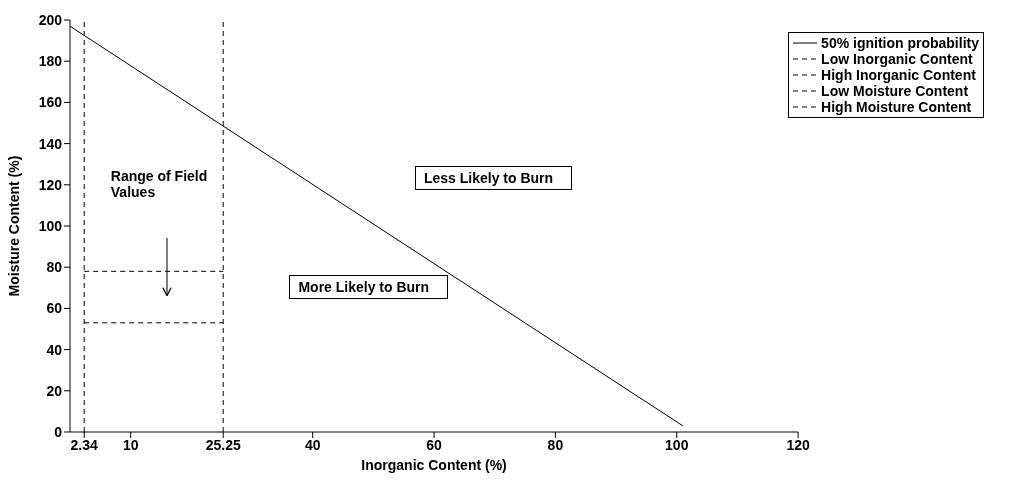  What do you see at coordinates (434, 465) in the screenshot?
I see `x-axis-title: Inorganic Content (%)` at bounding box center [434, 465].